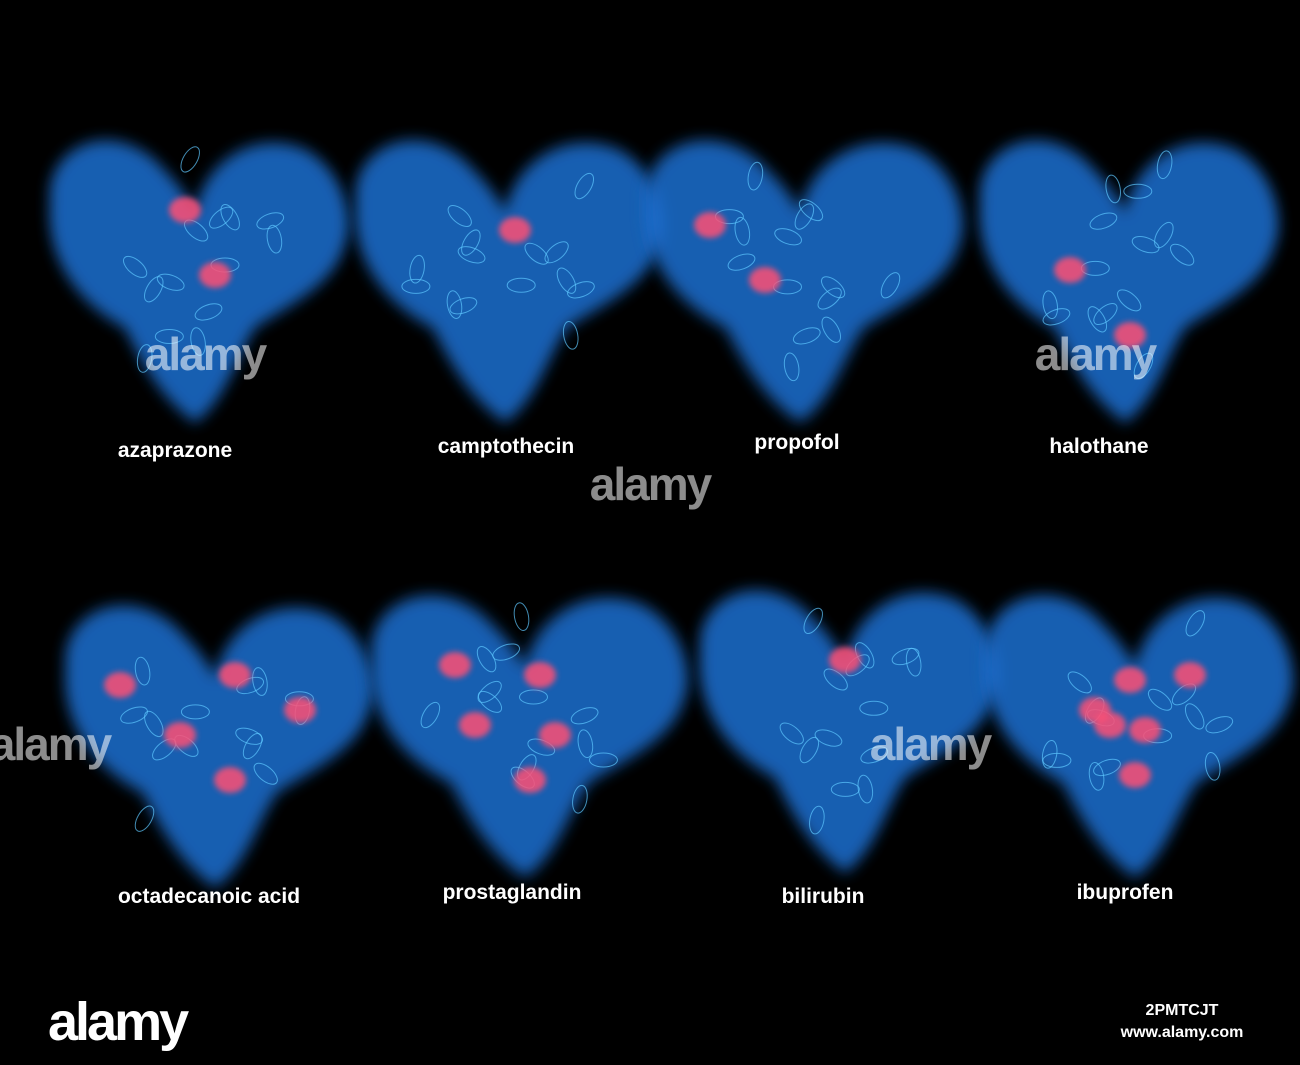 The image size is (1300, 1065). I want to click on label: camptothecin, so click(506, 446).